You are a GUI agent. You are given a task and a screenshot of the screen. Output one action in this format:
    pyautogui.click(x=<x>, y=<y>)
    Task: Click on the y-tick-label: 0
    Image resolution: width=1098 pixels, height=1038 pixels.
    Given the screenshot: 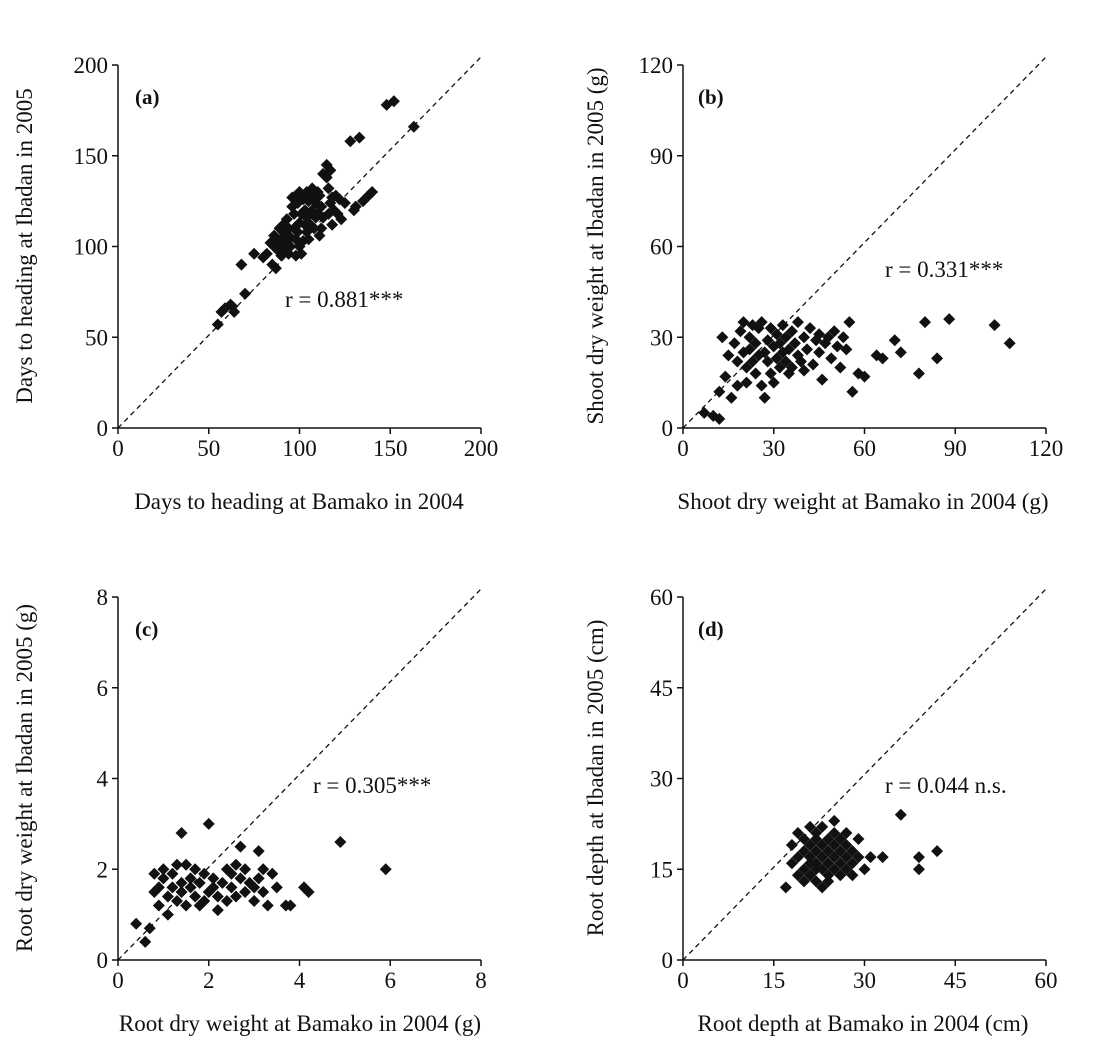 What is the action you would take?
    pyautogui.click(x=668, y=960)
    